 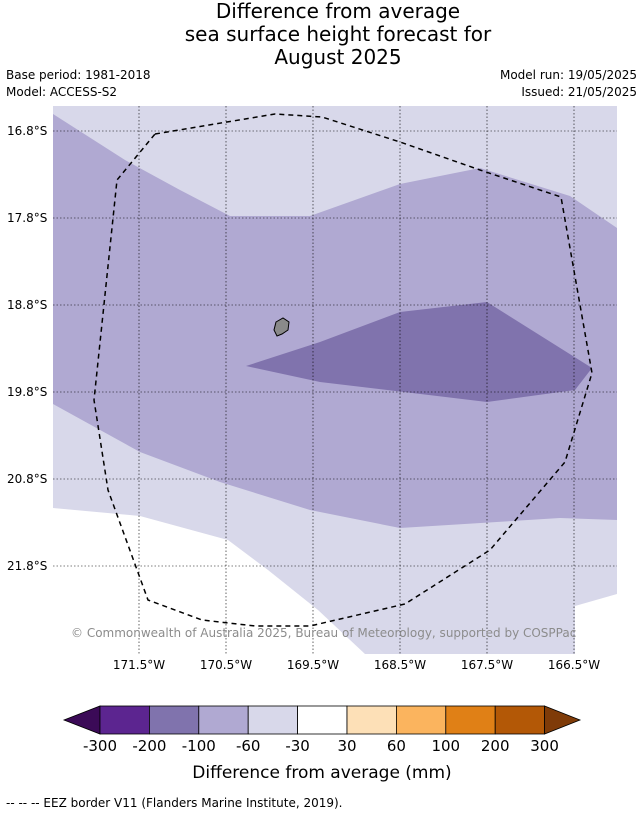 What do you see at coordinates (248, 746) in the screenshot?
I see `colorbar-tick: -60` at bounding box center [248, 746].